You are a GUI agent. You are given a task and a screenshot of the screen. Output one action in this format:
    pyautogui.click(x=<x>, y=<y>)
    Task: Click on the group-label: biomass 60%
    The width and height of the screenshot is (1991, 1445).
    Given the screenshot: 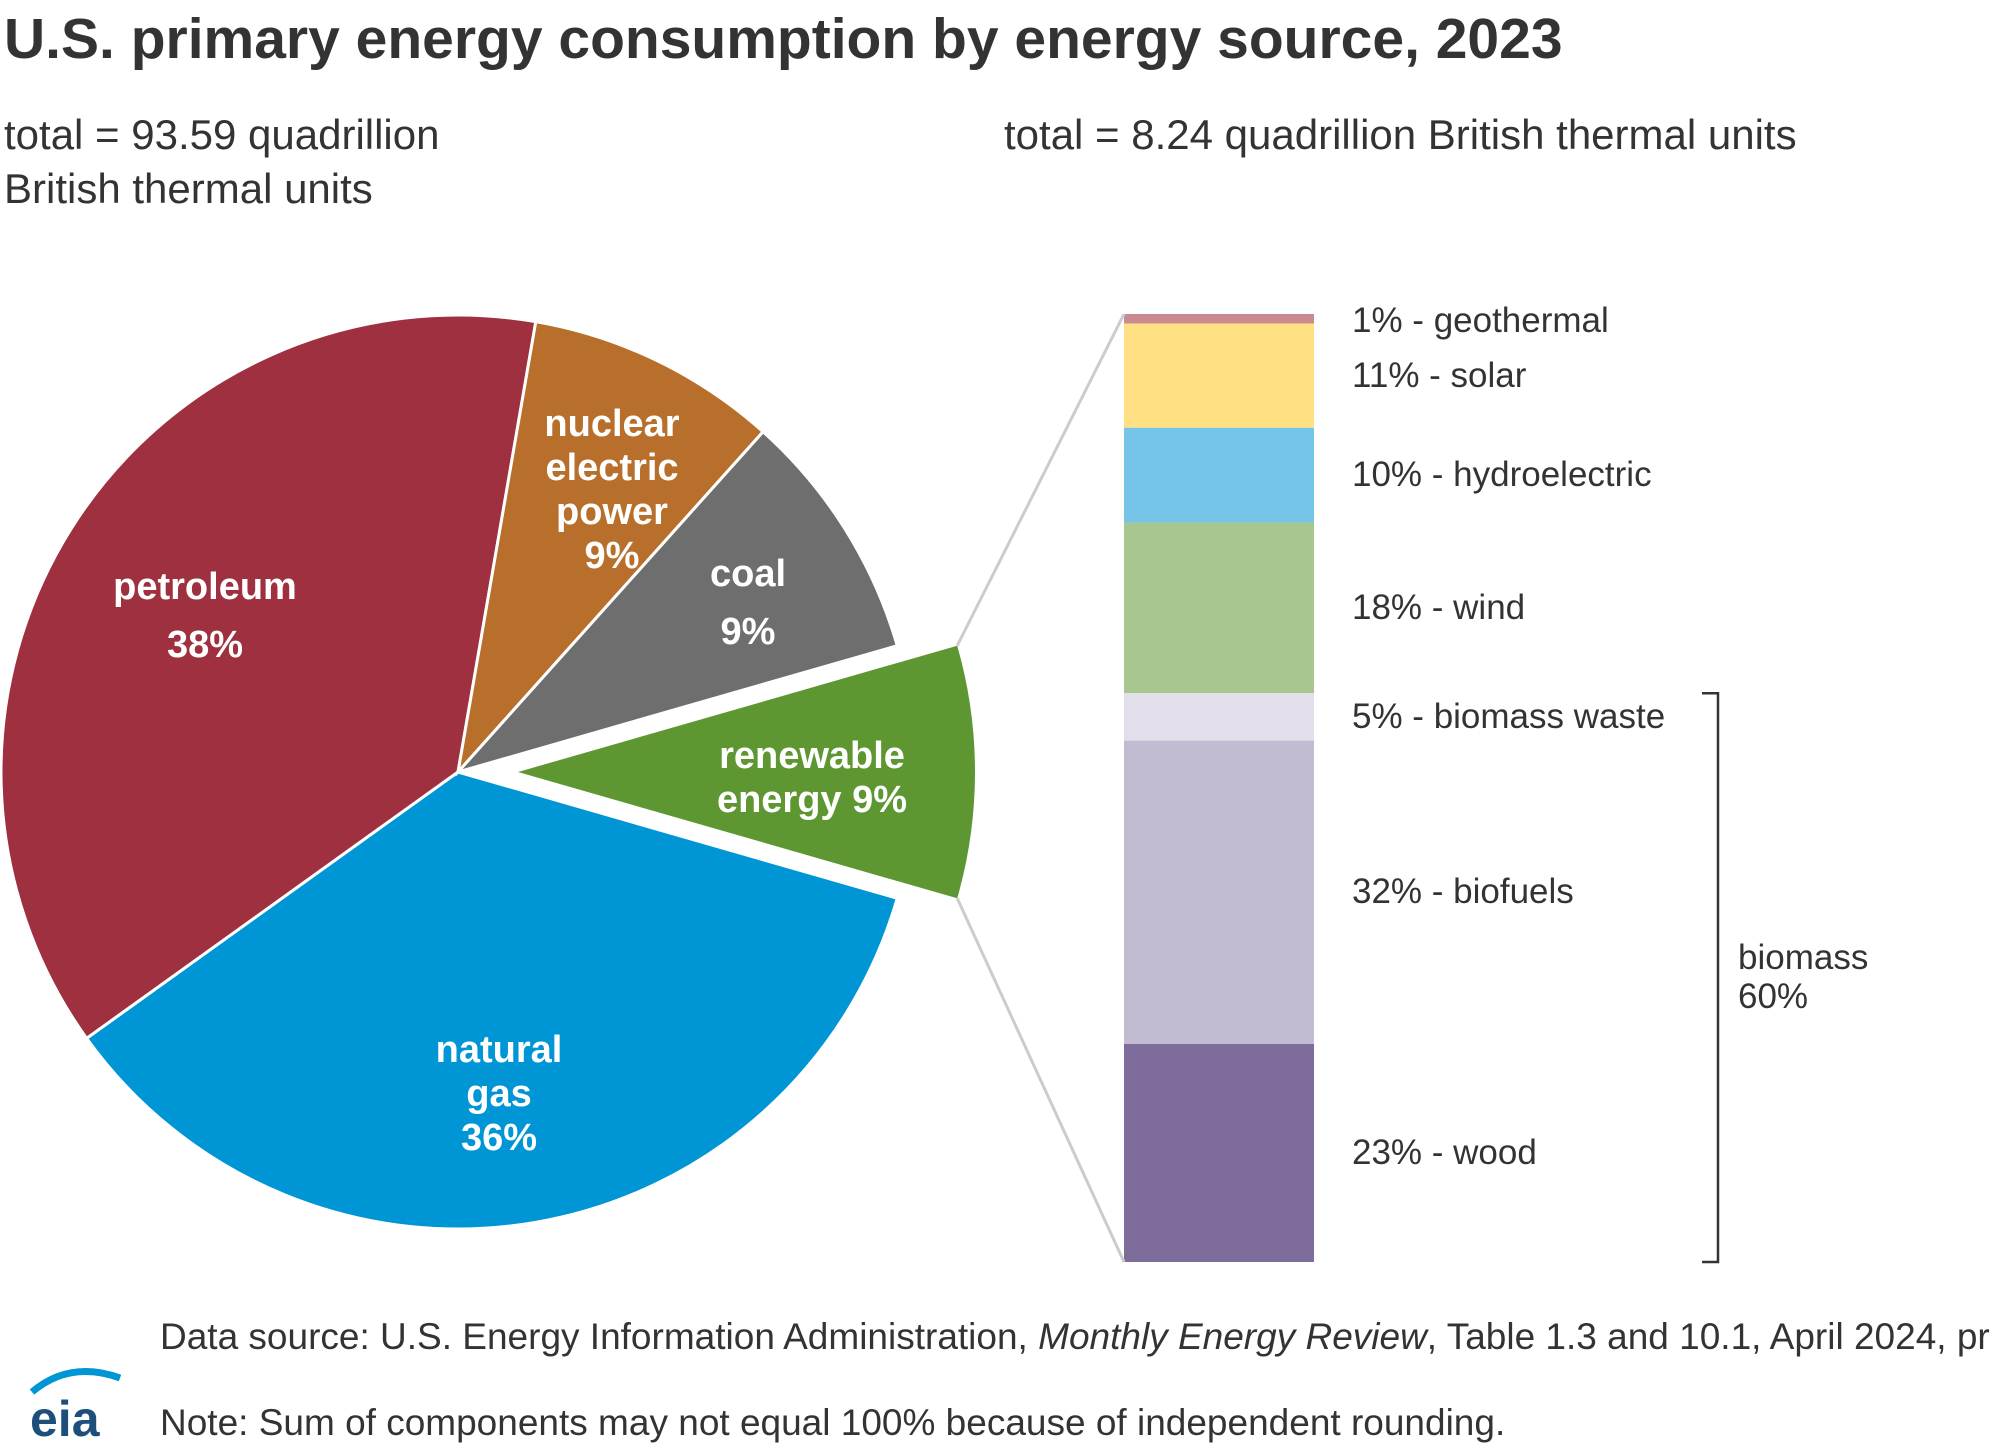 What is the action you would take?
    pyautogui.click(x=1803, y=977)
    